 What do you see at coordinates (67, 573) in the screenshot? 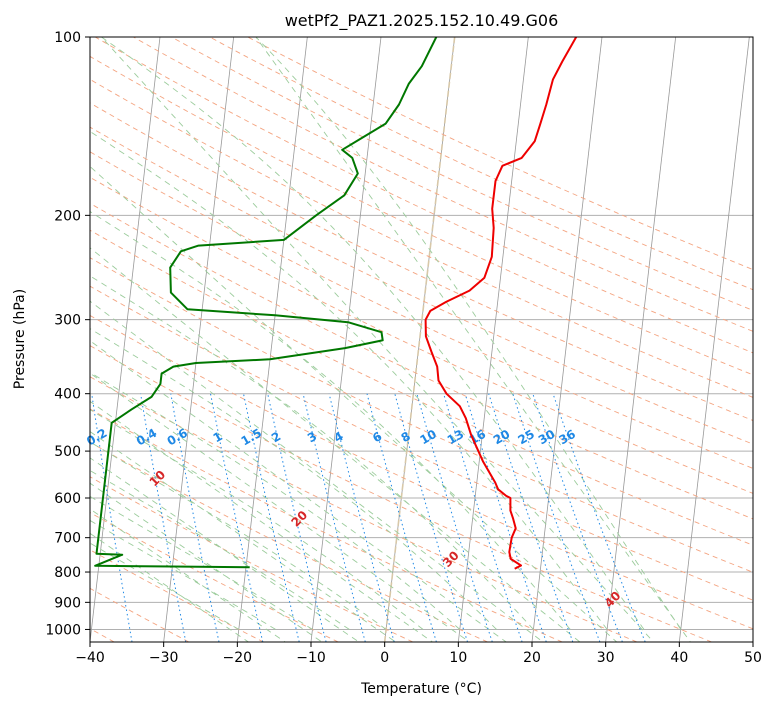
I see `y-tick-label: 800` at bounding box center [67, 573].